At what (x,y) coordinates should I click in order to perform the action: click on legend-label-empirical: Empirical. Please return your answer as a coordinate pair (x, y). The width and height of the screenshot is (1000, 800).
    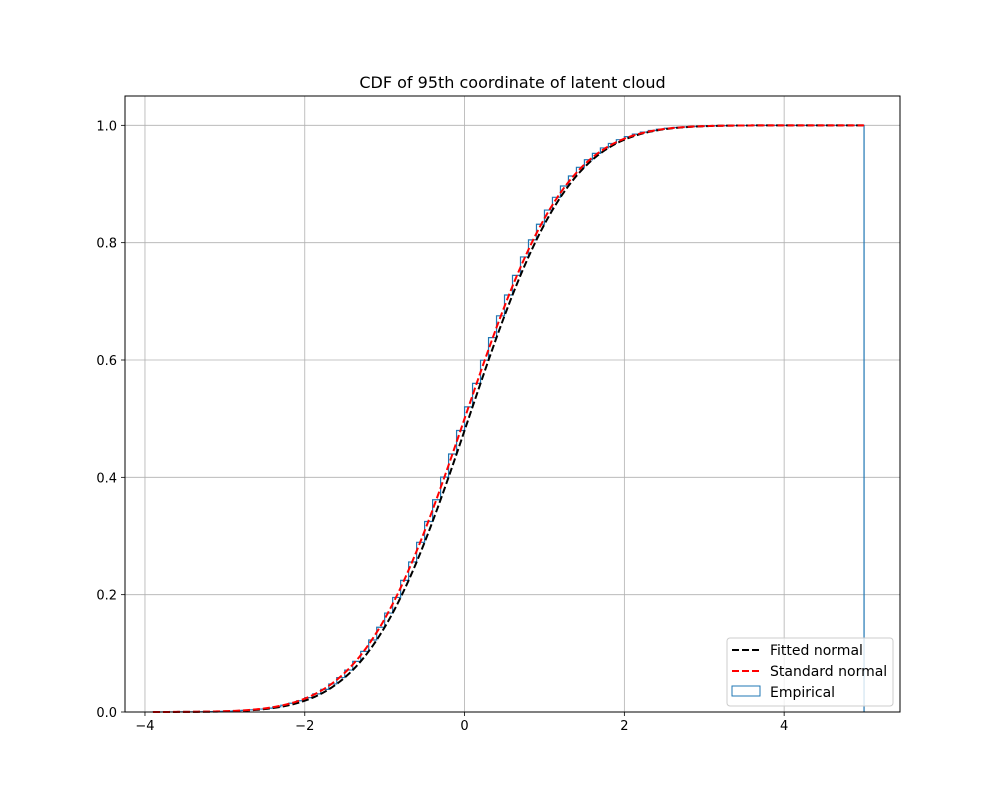
    Looking at the image, I should click on (802, 693).